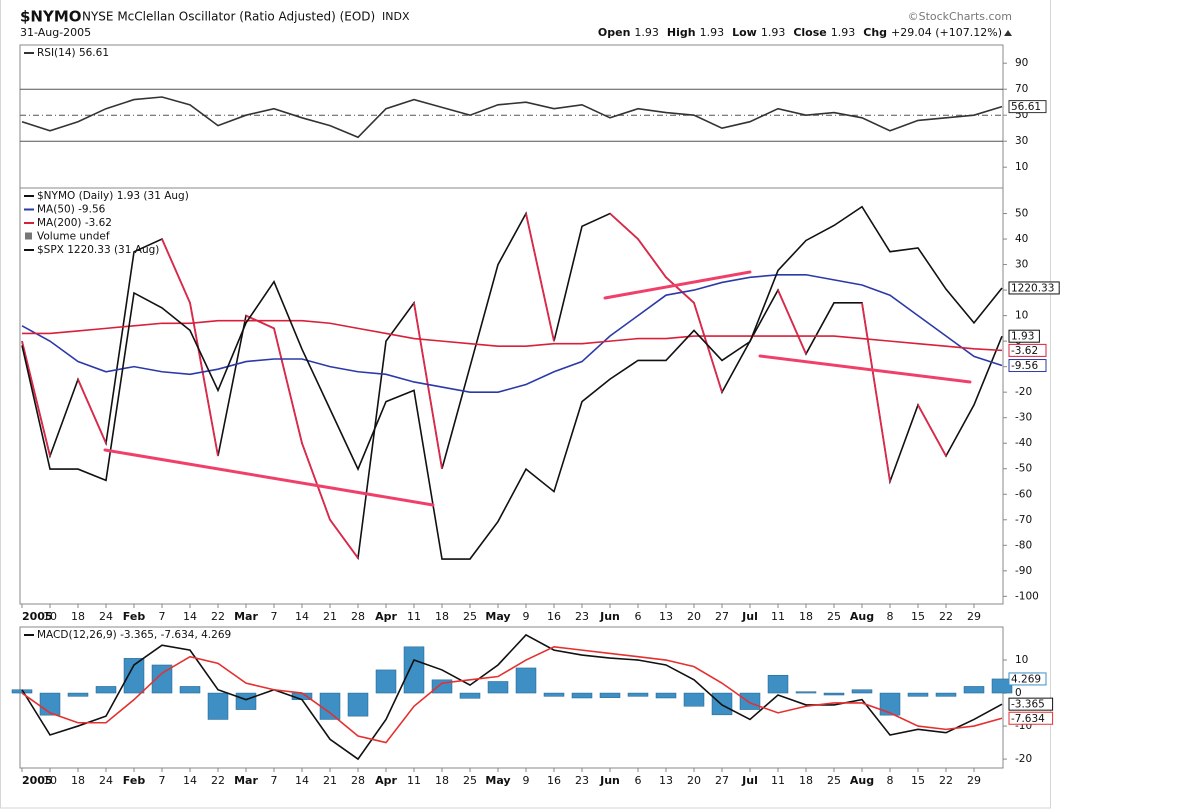 This screenshot has height=809, width=1184. Describe the element at coordinates (1024, 351) in the screenshot. I see `value-tag: -3.62` at that location.